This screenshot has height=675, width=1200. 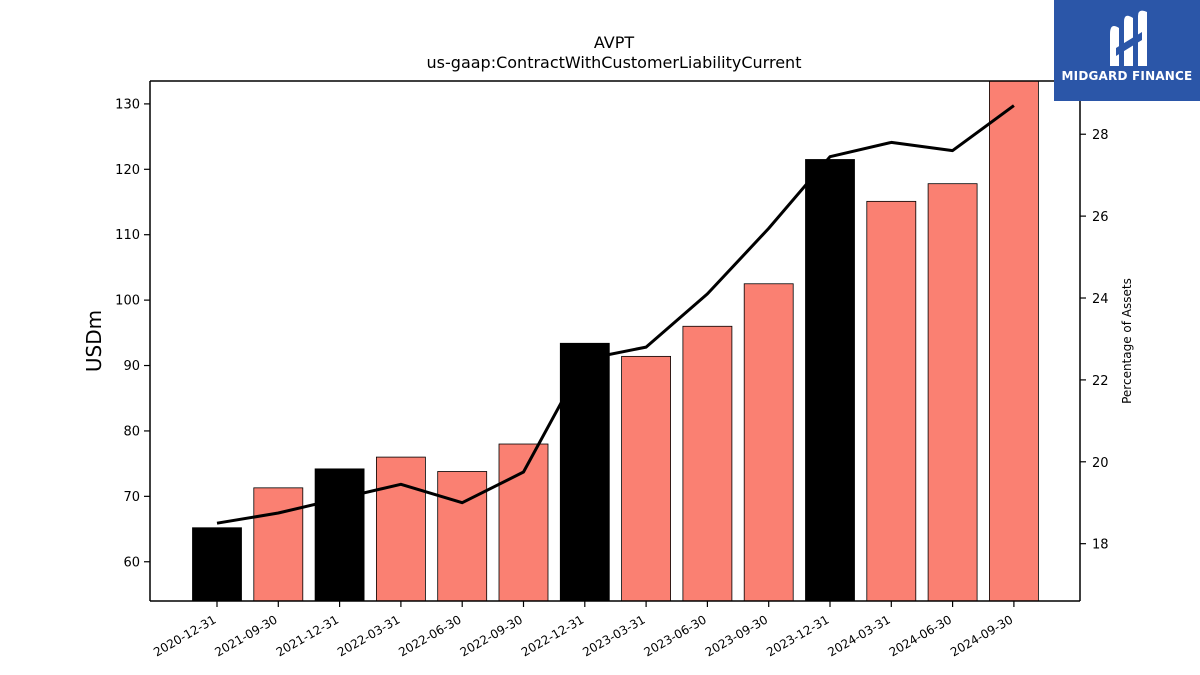 What do you see at coordinates (127, 104) in the screenshot?
I see `y-tick-label: 130` at bounding box center [127, 104].